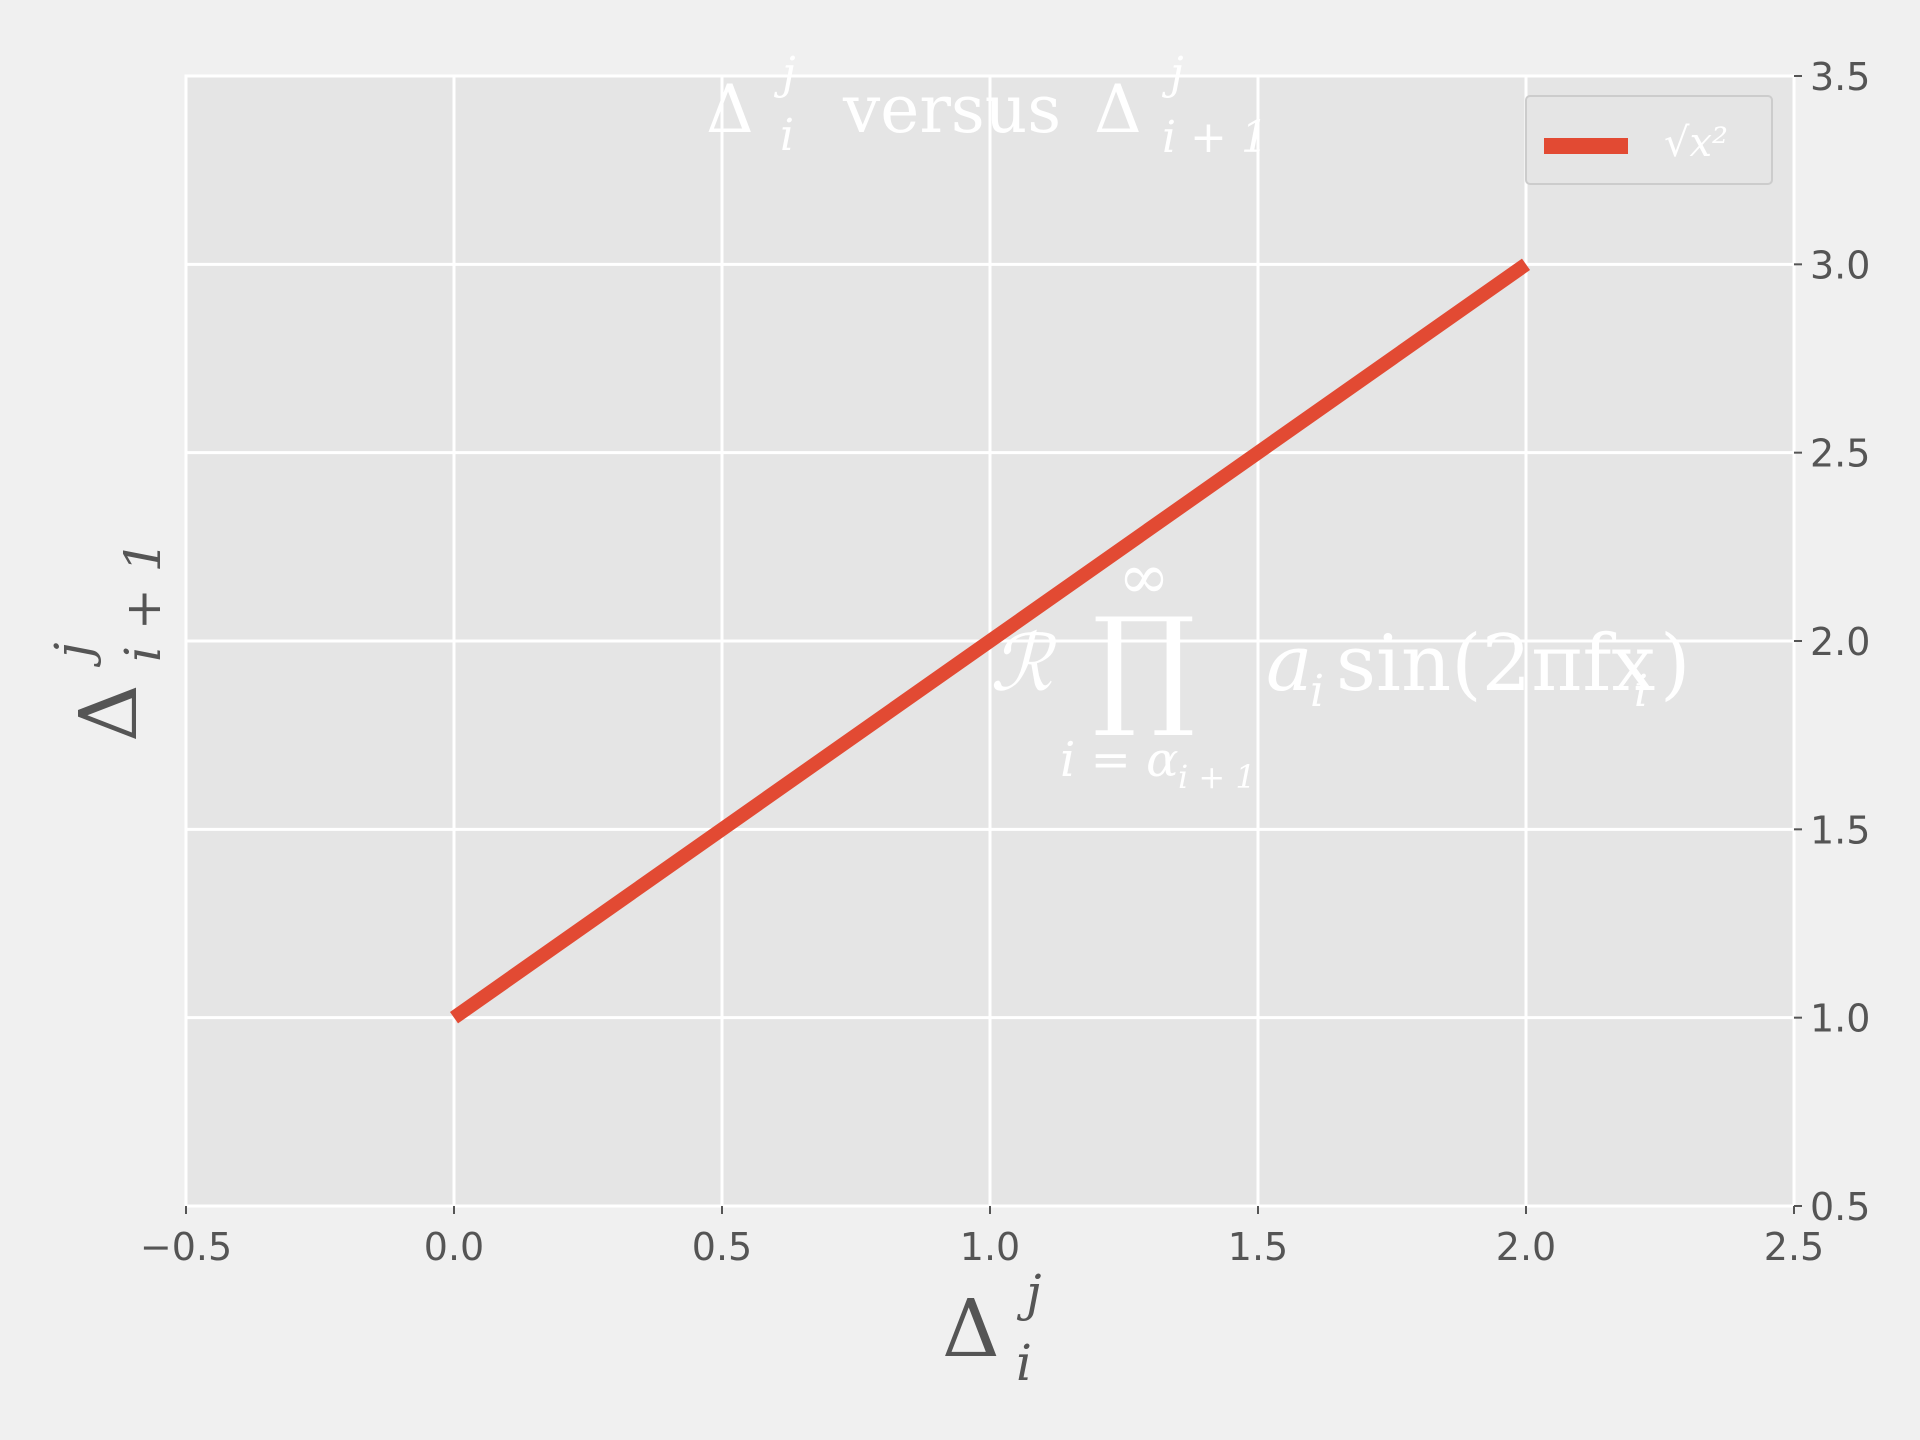 The width and height of the screenshot is (1920, 1440). What do you see at coordinates (787, 135) in the screenshot?
I see `title-delta-1-sub: i` at bounding box center [787, 135].